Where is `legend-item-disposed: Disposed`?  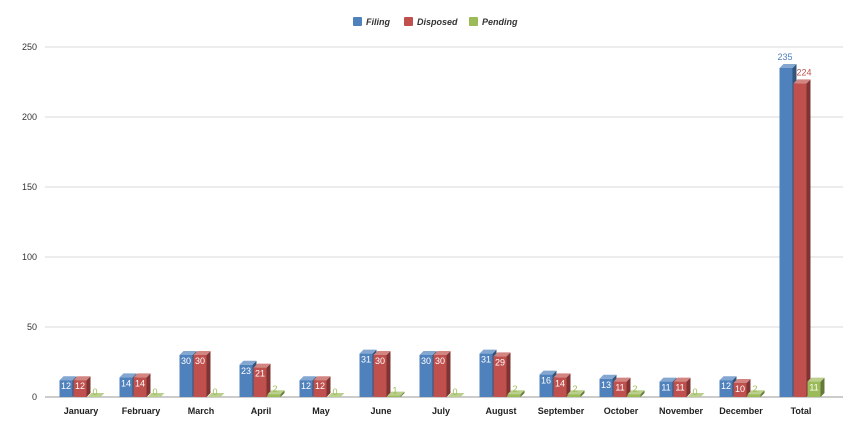 legend-item-disposed: Disposed is located at coordinates (431, 22).